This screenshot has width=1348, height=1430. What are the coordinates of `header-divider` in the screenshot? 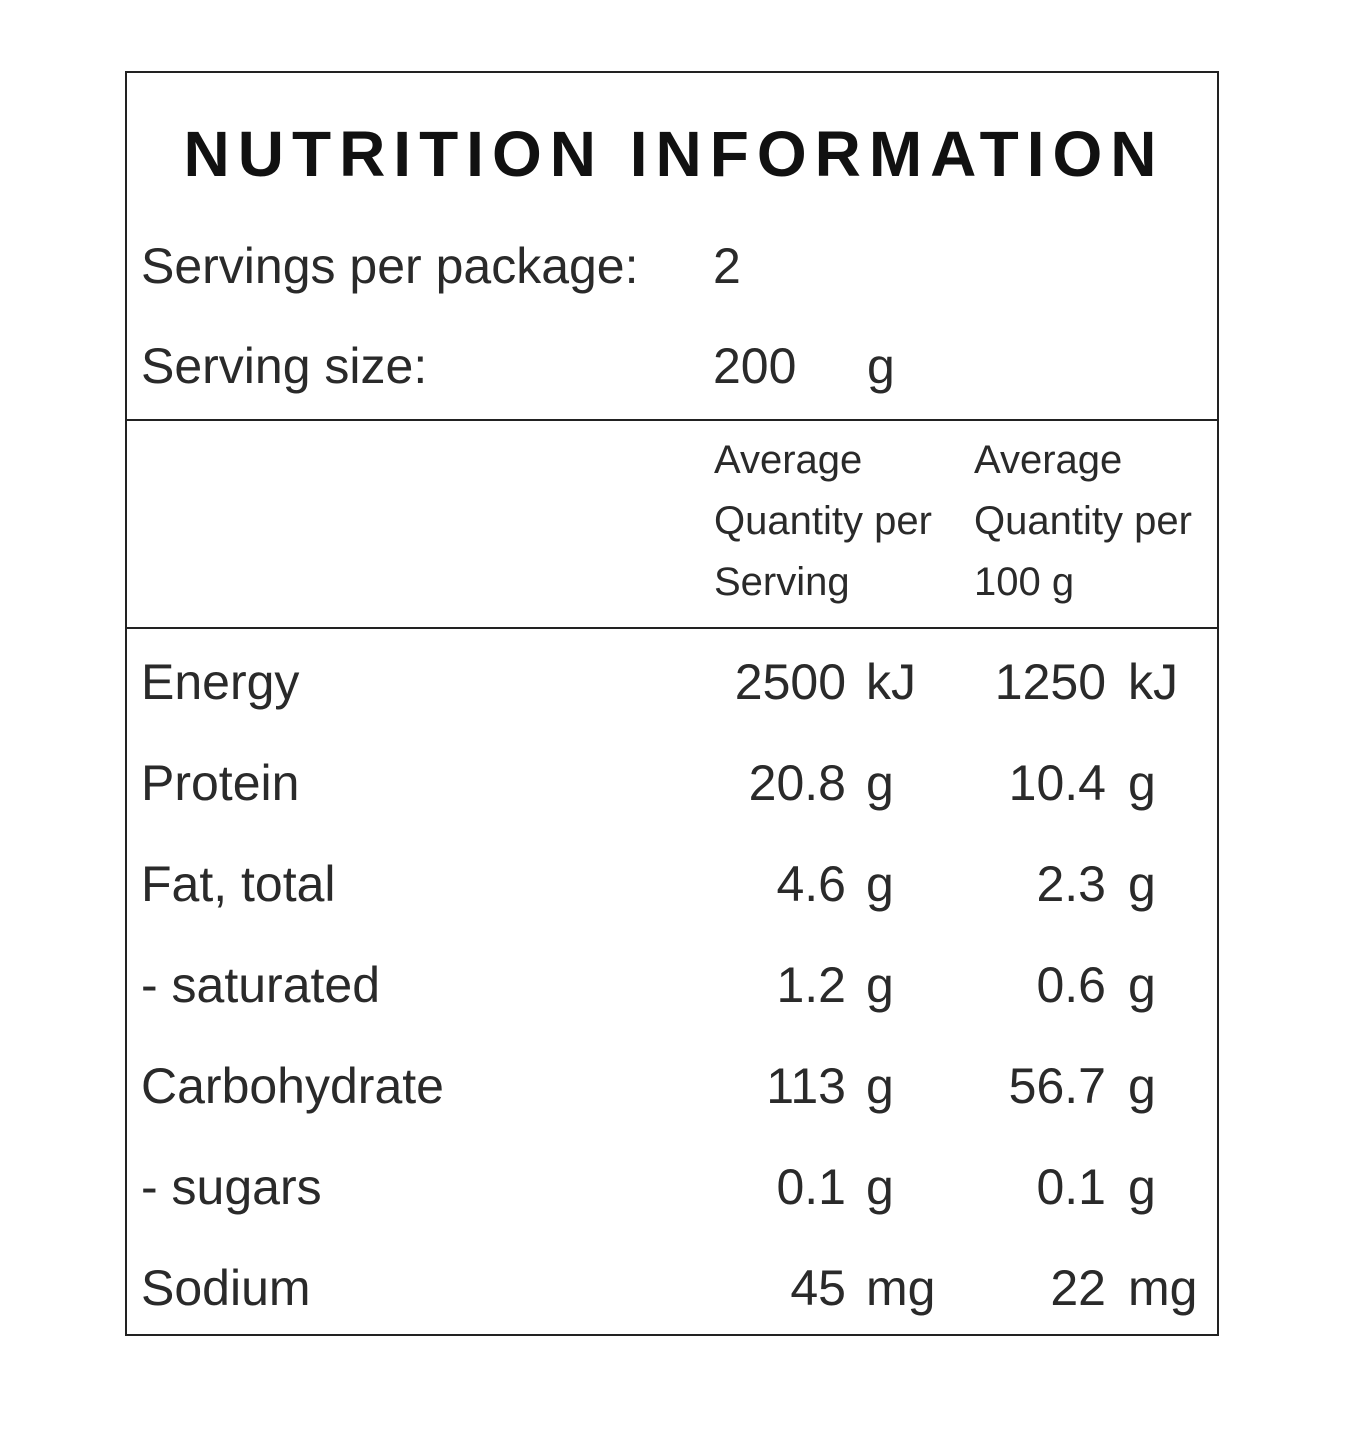 It's located at (672, 420).